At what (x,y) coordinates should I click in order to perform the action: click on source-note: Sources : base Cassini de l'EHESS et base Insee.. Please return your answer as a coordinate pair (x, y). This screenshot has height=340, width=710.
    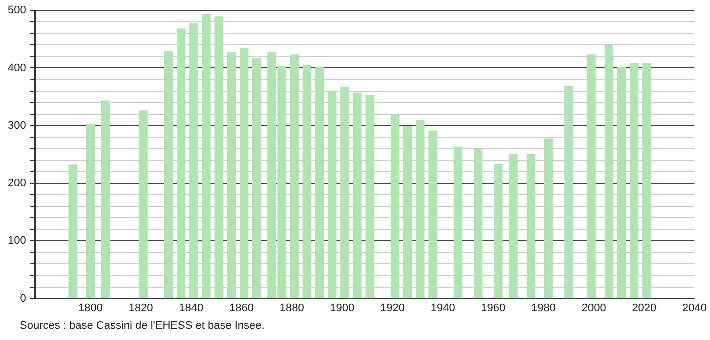
    Looking at the image, I should click on (142, 326).